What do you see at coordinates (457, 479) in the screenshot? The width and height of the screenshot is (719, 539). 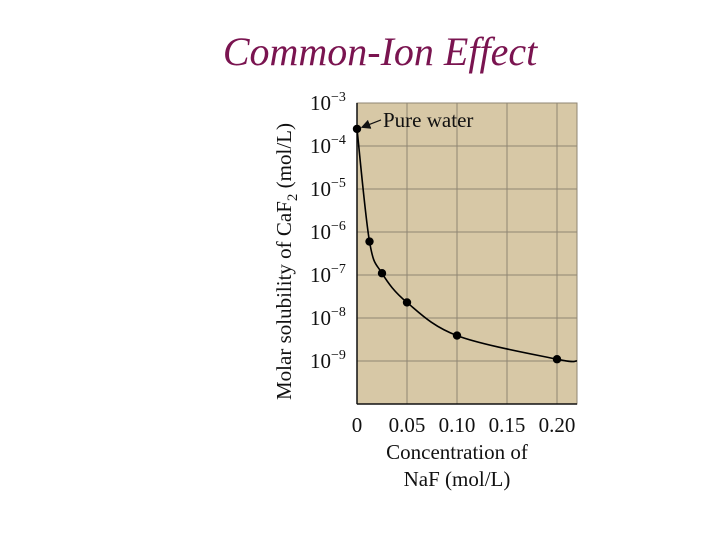 I see `x-axis-label-line: NaF (mol/L)` at bounding box center [457, 479].